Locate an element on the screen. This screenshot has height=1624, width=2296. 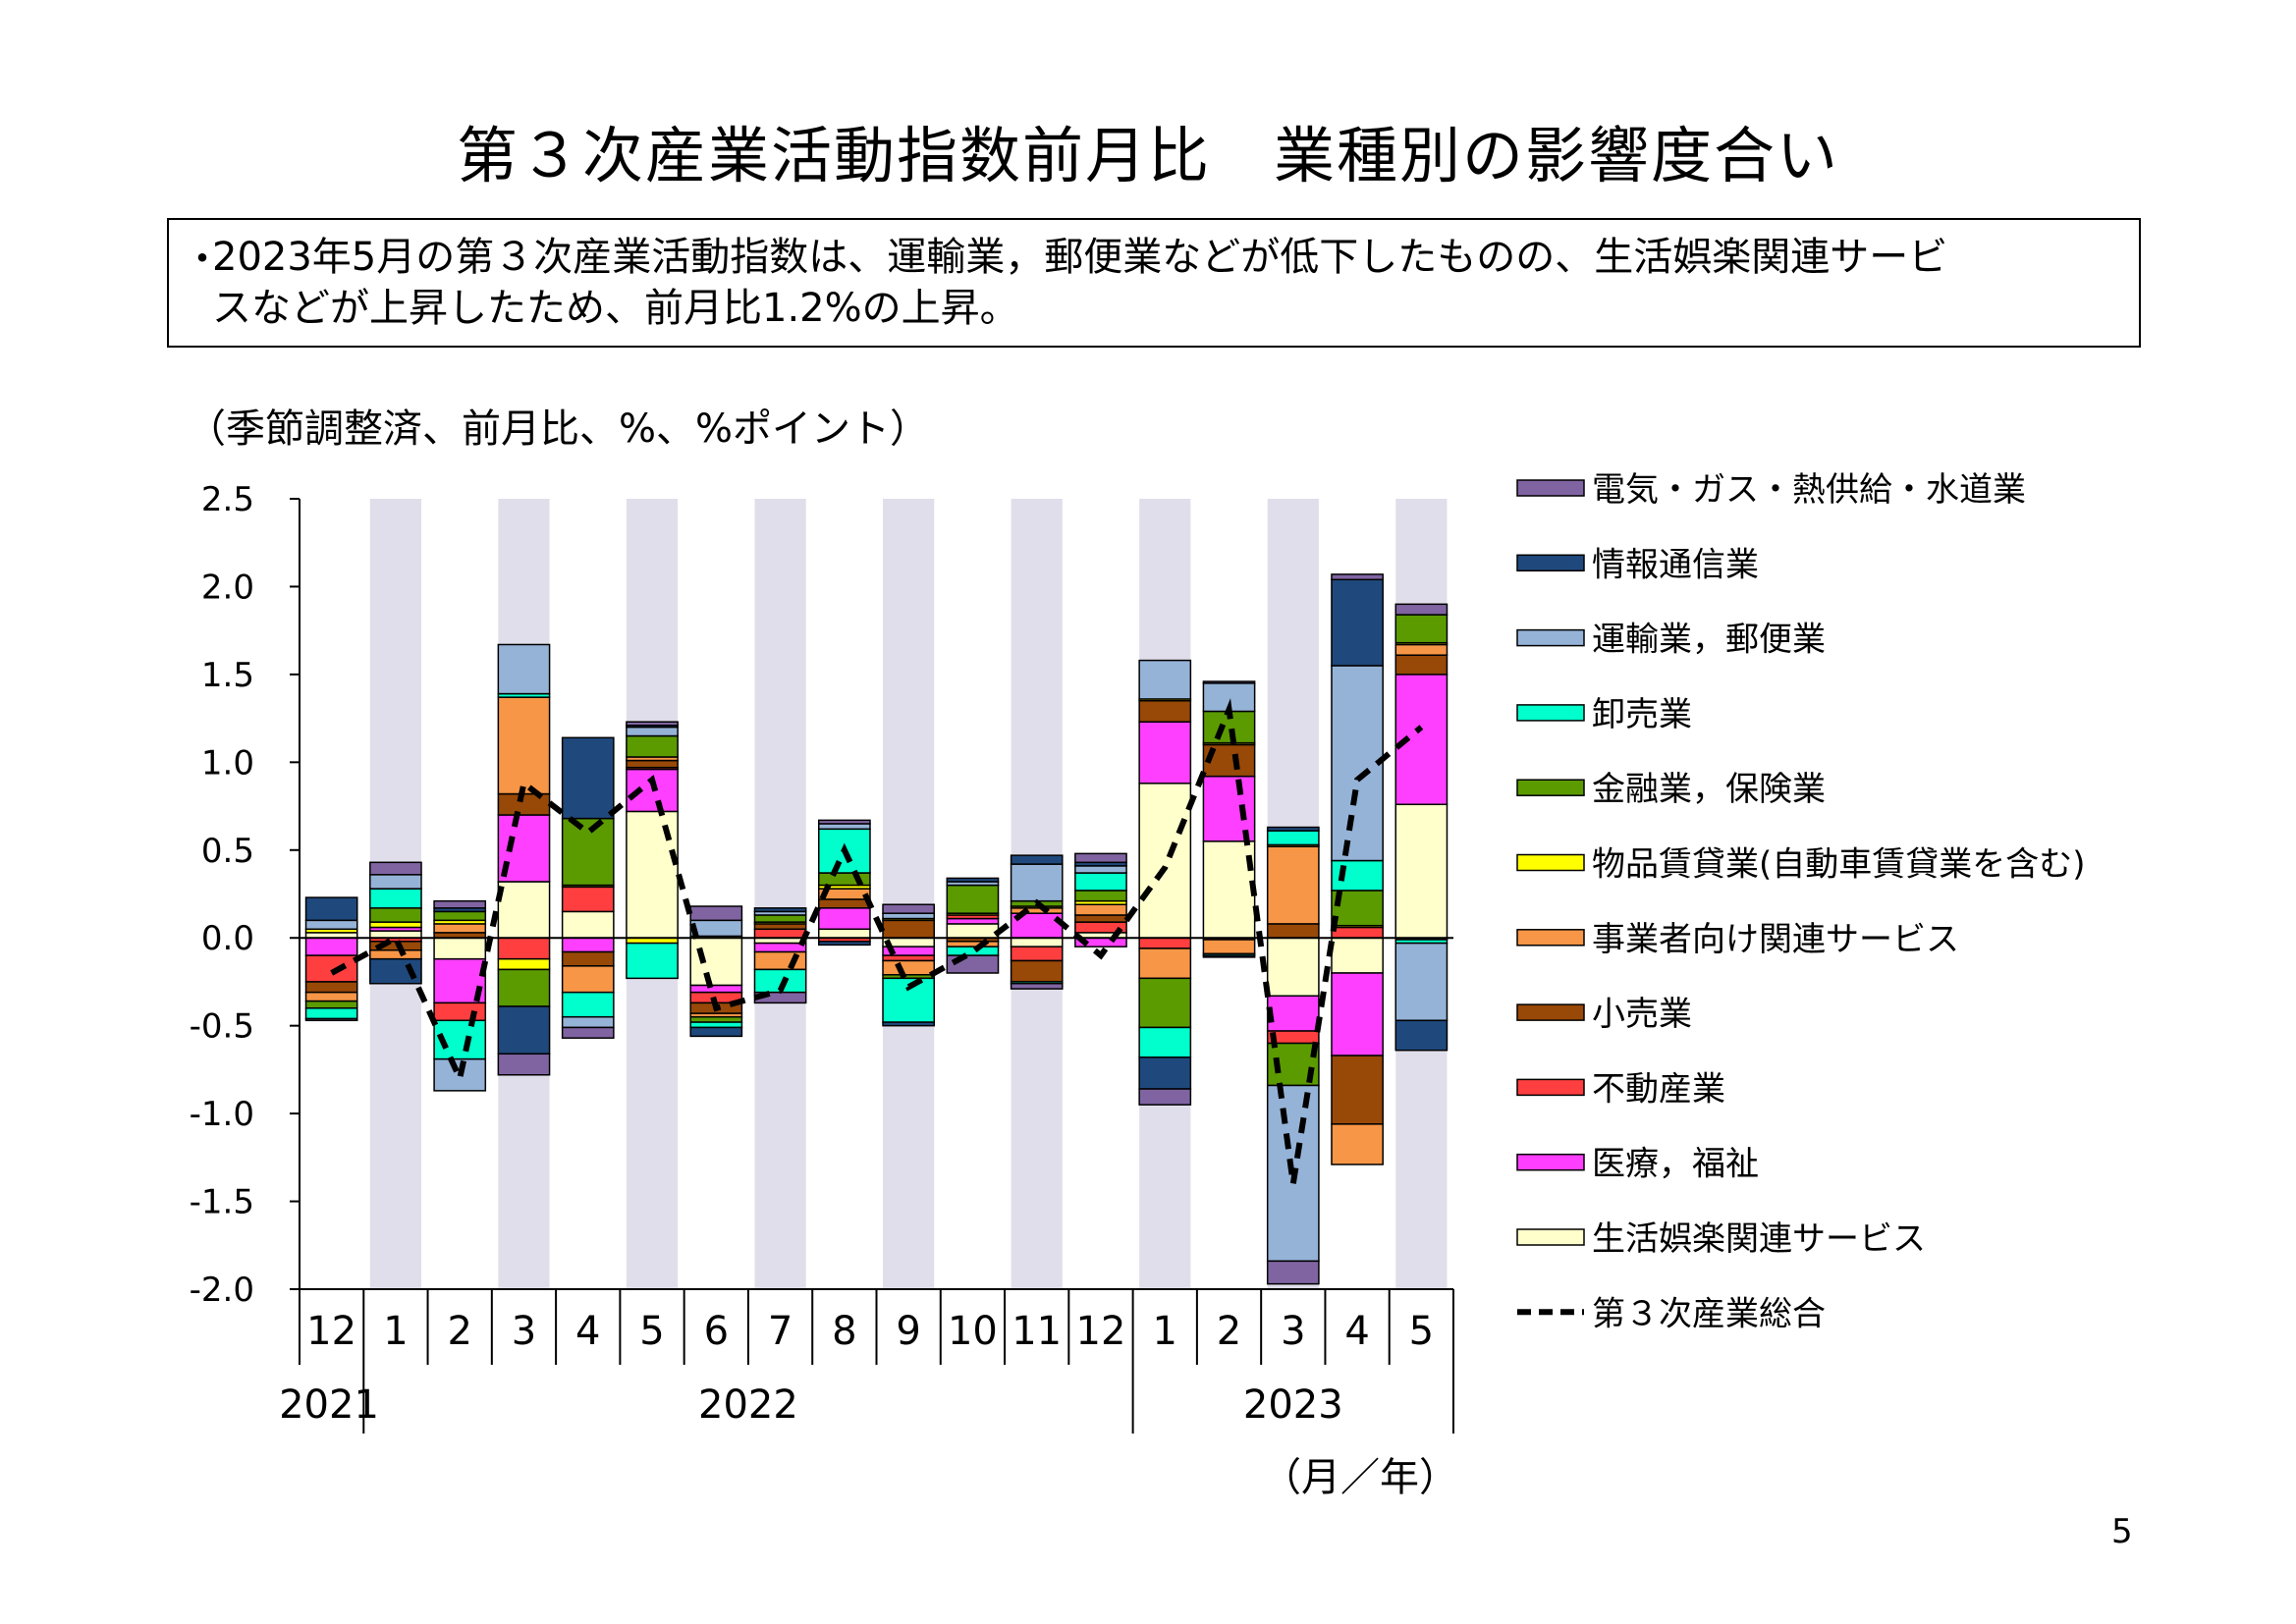
legend-swatch-retail is located at coordinates (1550, 1012).